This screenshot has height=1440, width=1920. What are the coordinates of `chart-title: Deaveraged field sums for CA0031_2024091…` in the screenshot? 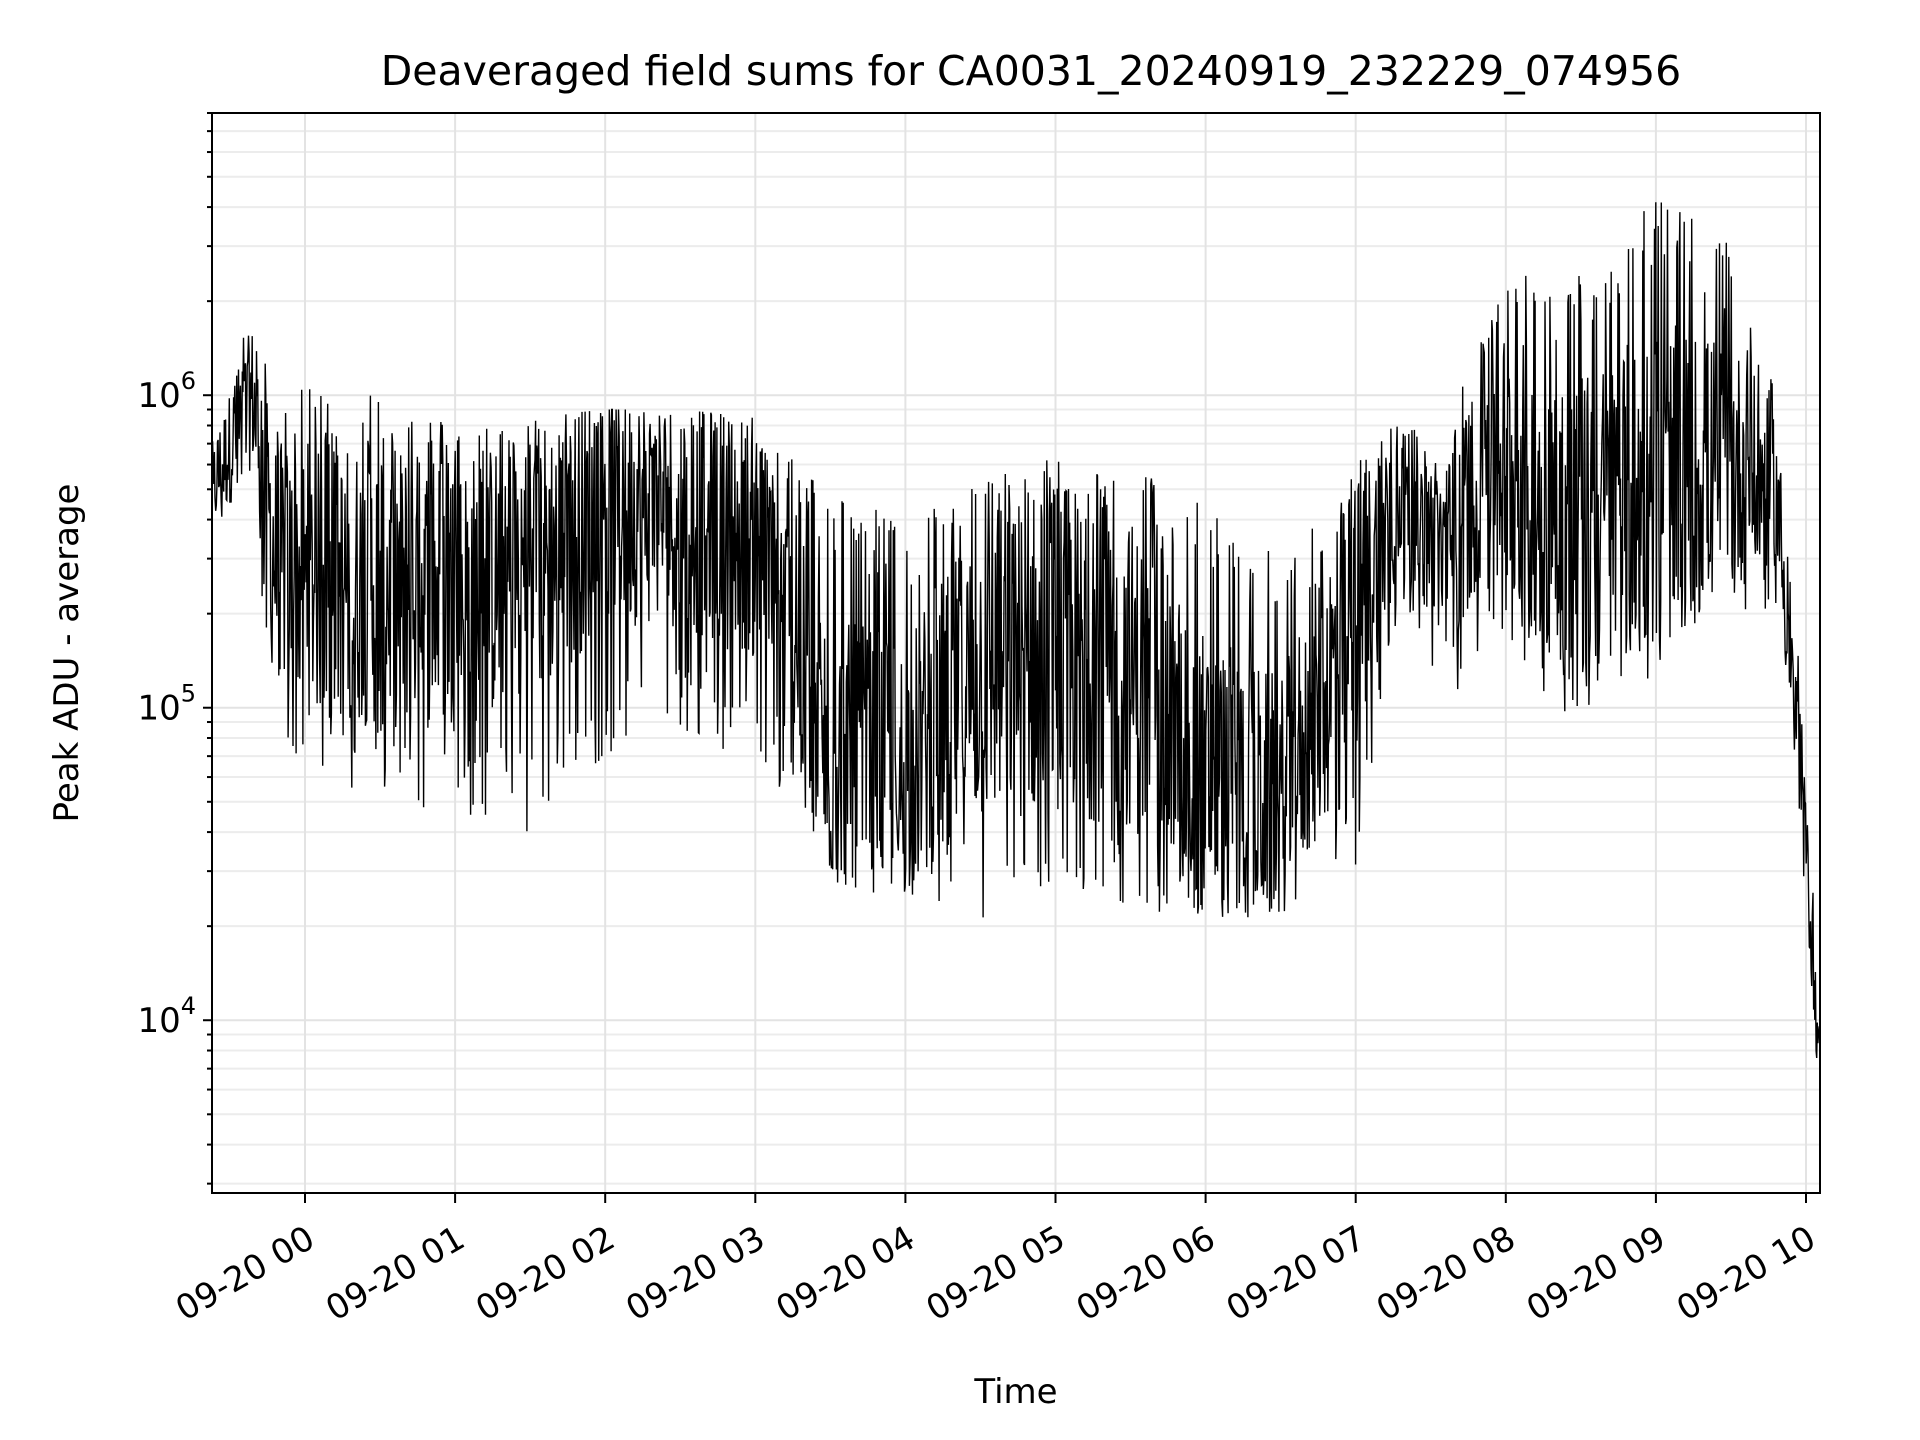 It's located at (1031, 71).